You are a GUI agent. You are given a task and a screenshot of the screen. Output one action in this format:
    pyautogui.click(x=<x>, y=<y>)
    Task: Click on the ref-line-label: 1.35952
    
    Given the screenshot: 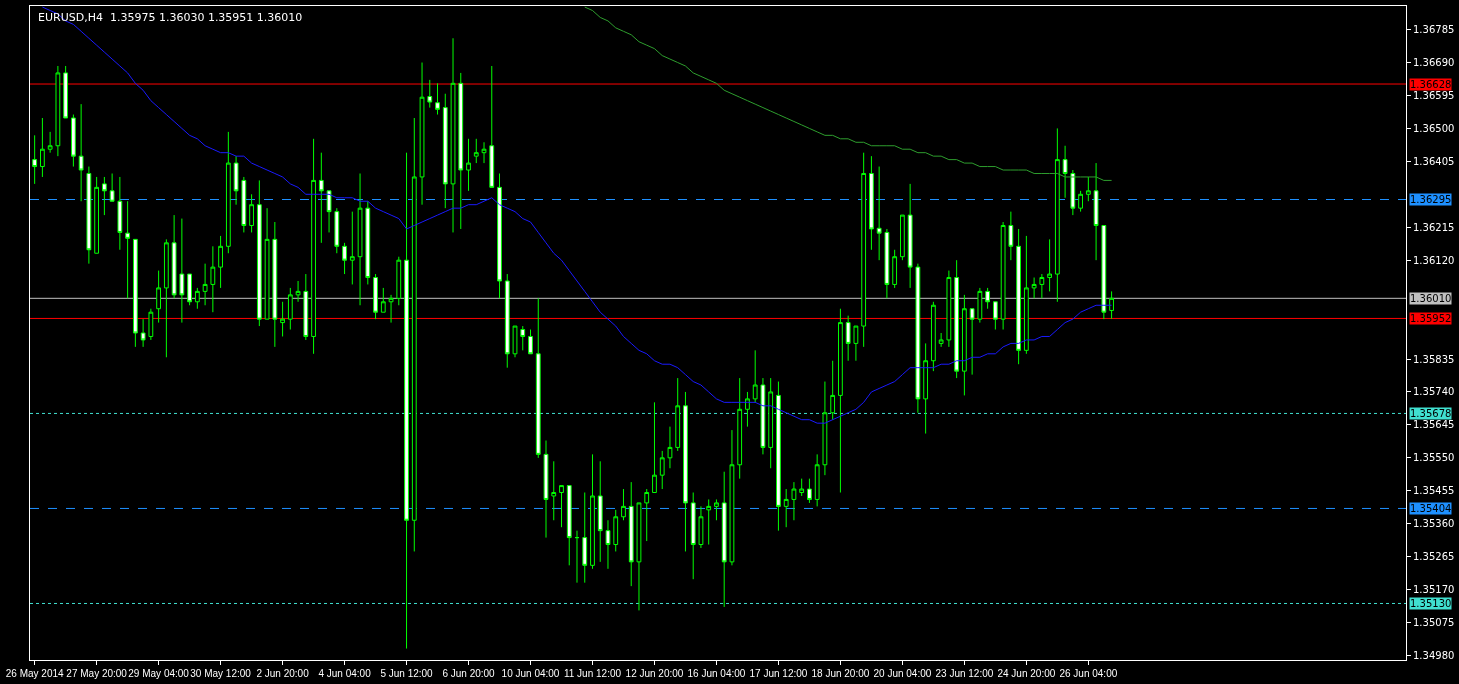 What is the action you would take?
    pyautogui.click(x=1431, y=318)
    